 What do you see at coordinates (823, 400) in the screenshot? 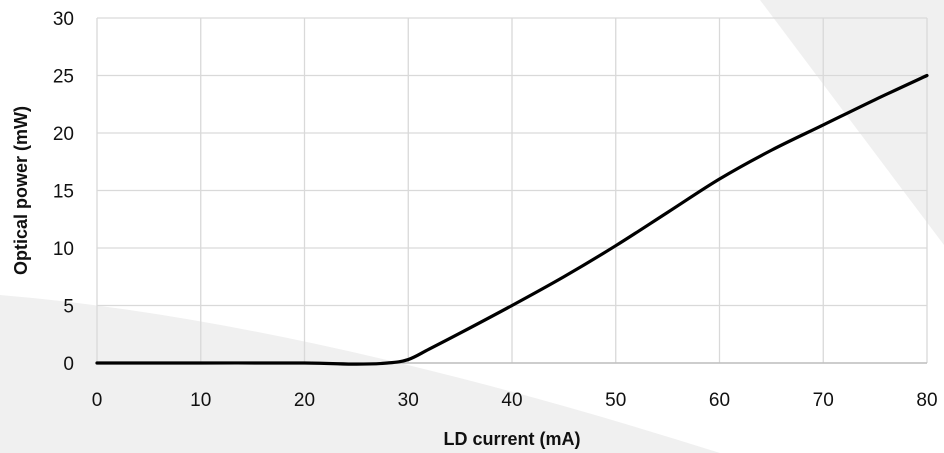
I see `x-tick-label: 70` at bounding box center [823, 400].